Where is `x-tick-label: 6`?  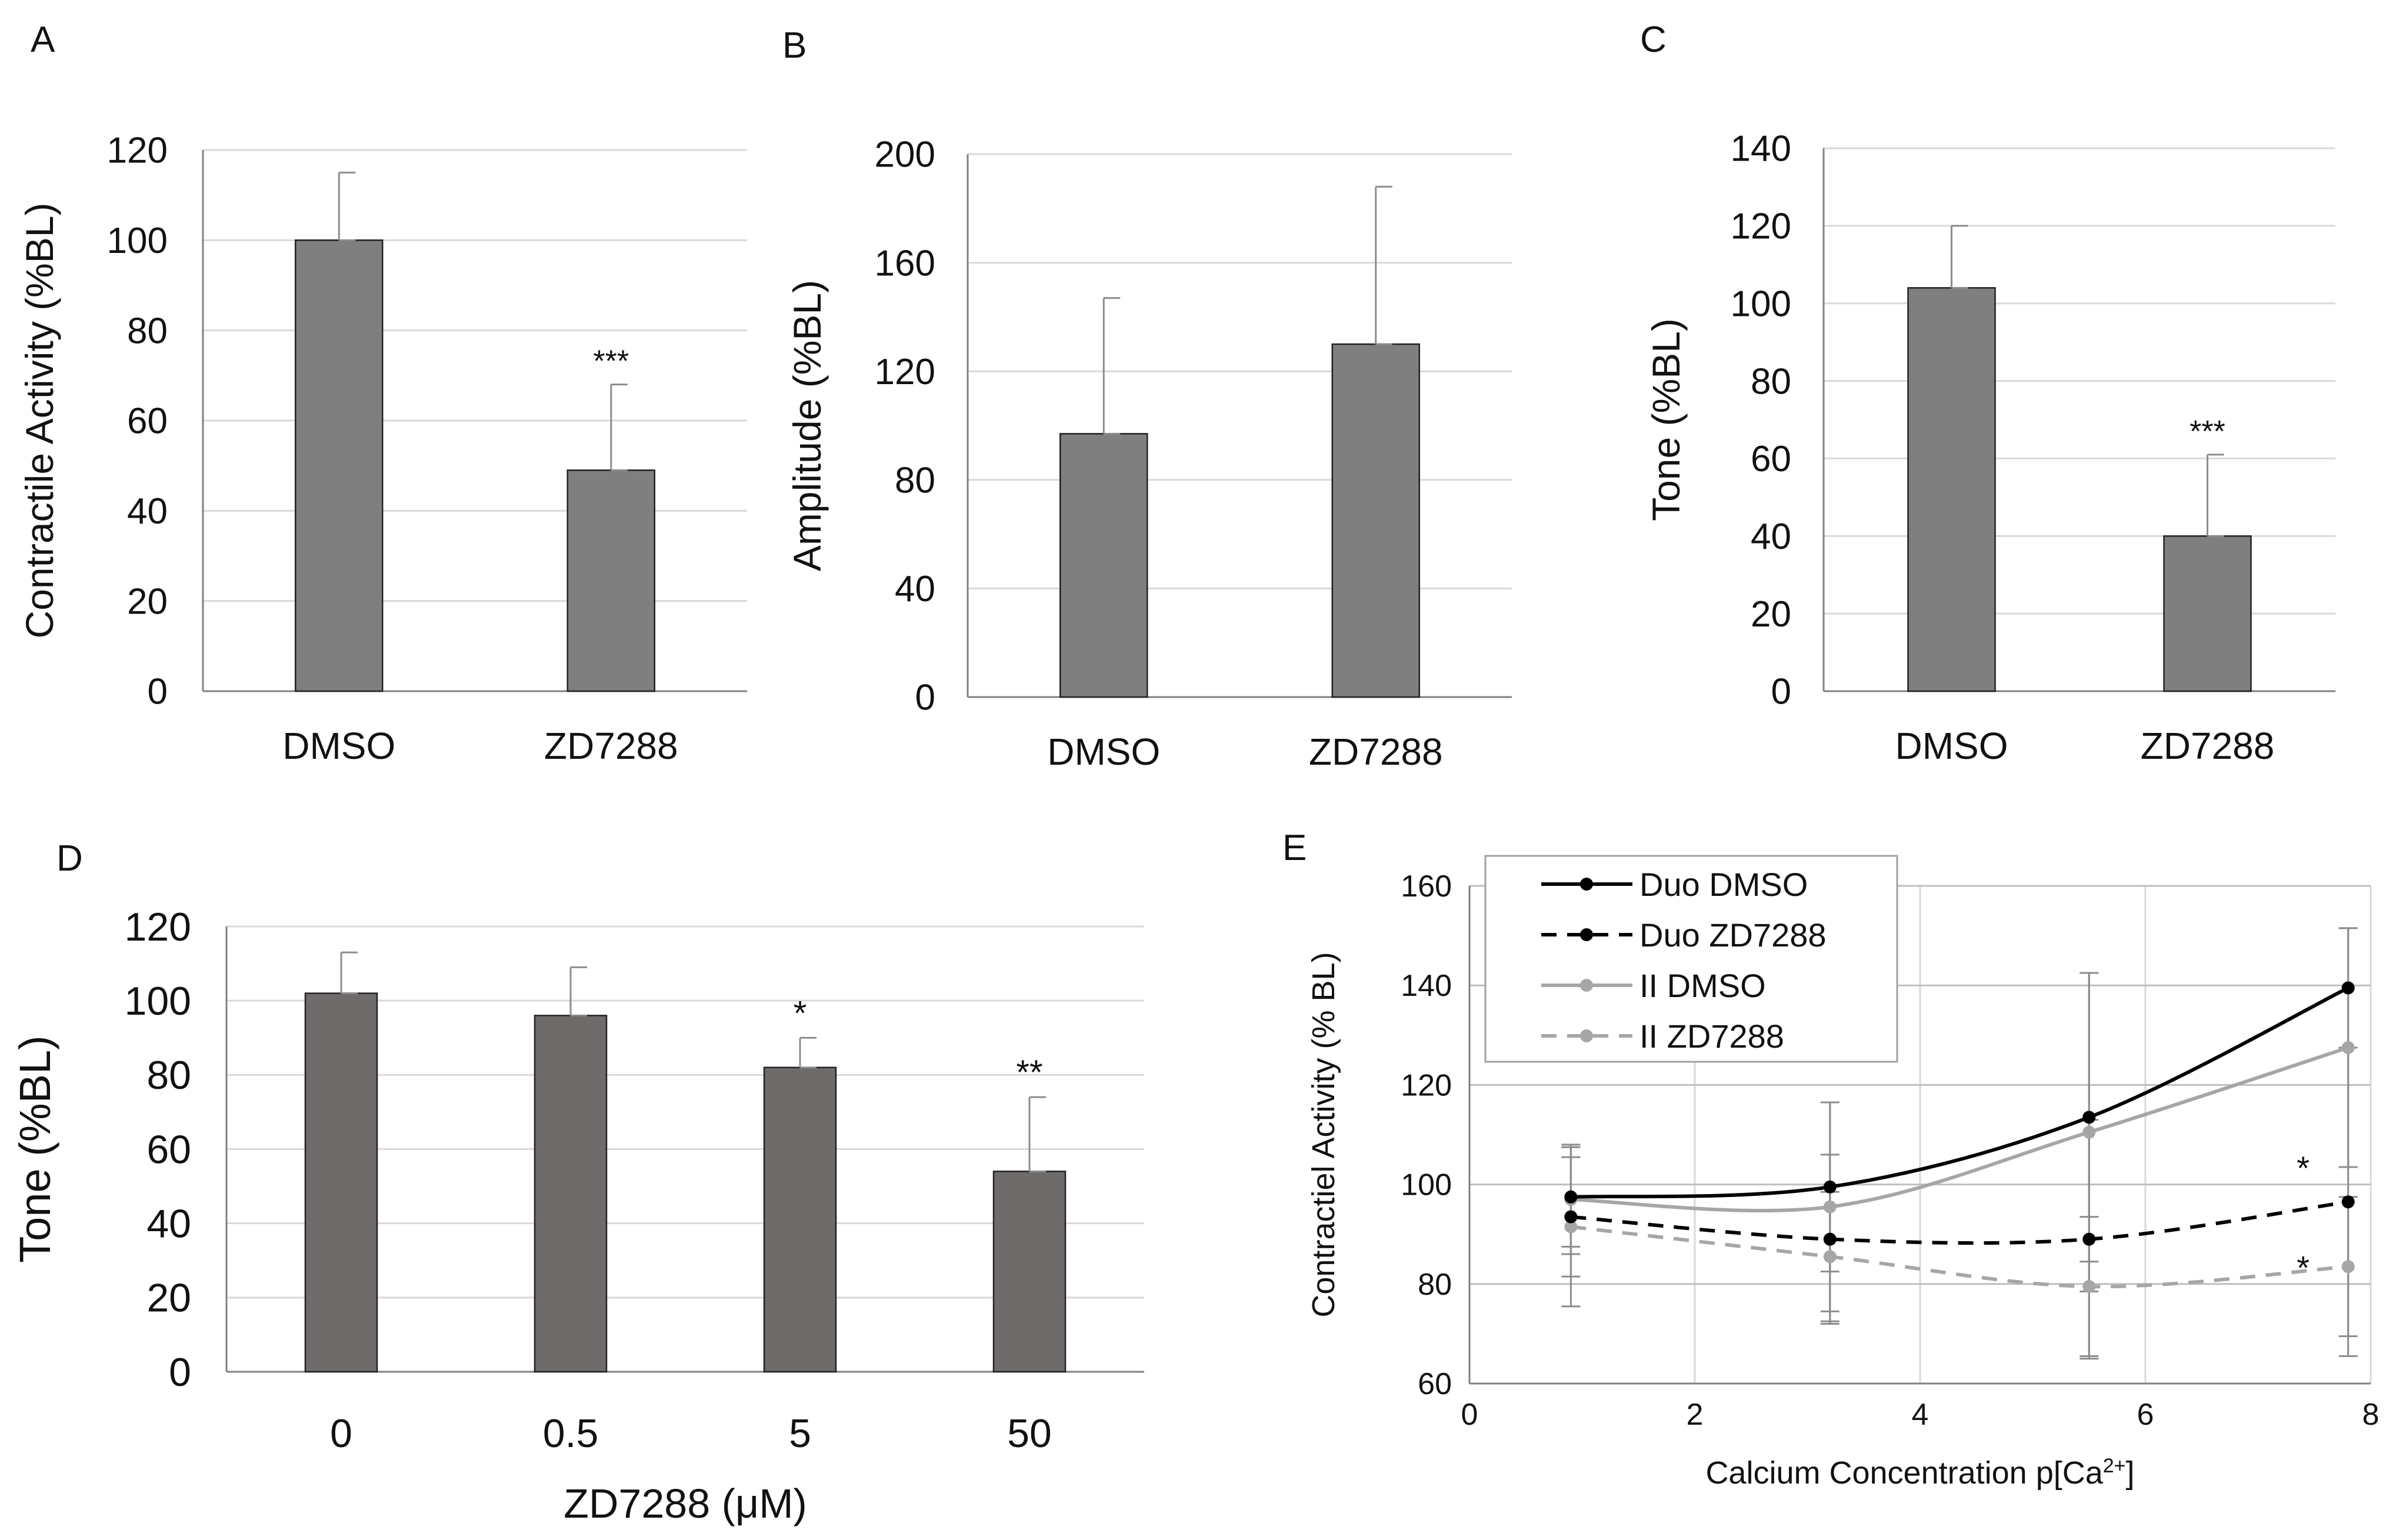 x-tick-label: 6 is located at coordinates (2145, 1415).